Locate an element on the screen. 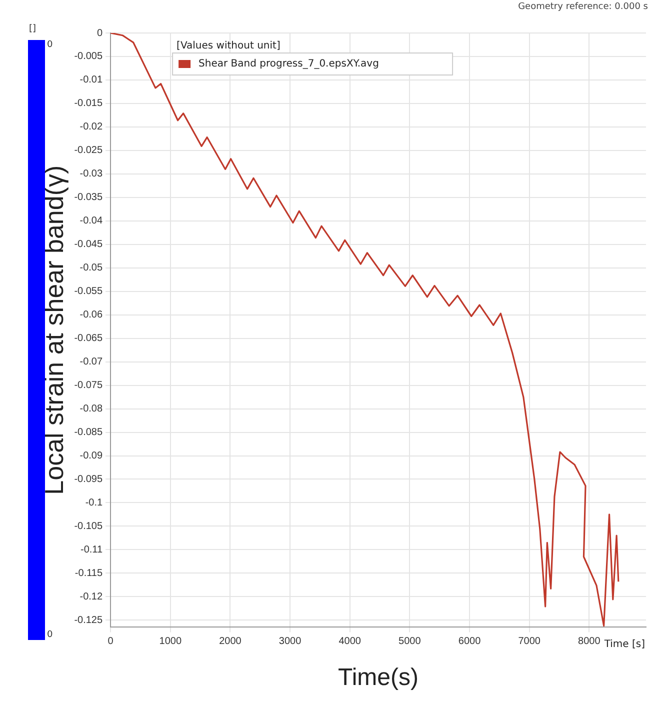  y-tick-label: -0.095 is located at coordinates (88, 479).